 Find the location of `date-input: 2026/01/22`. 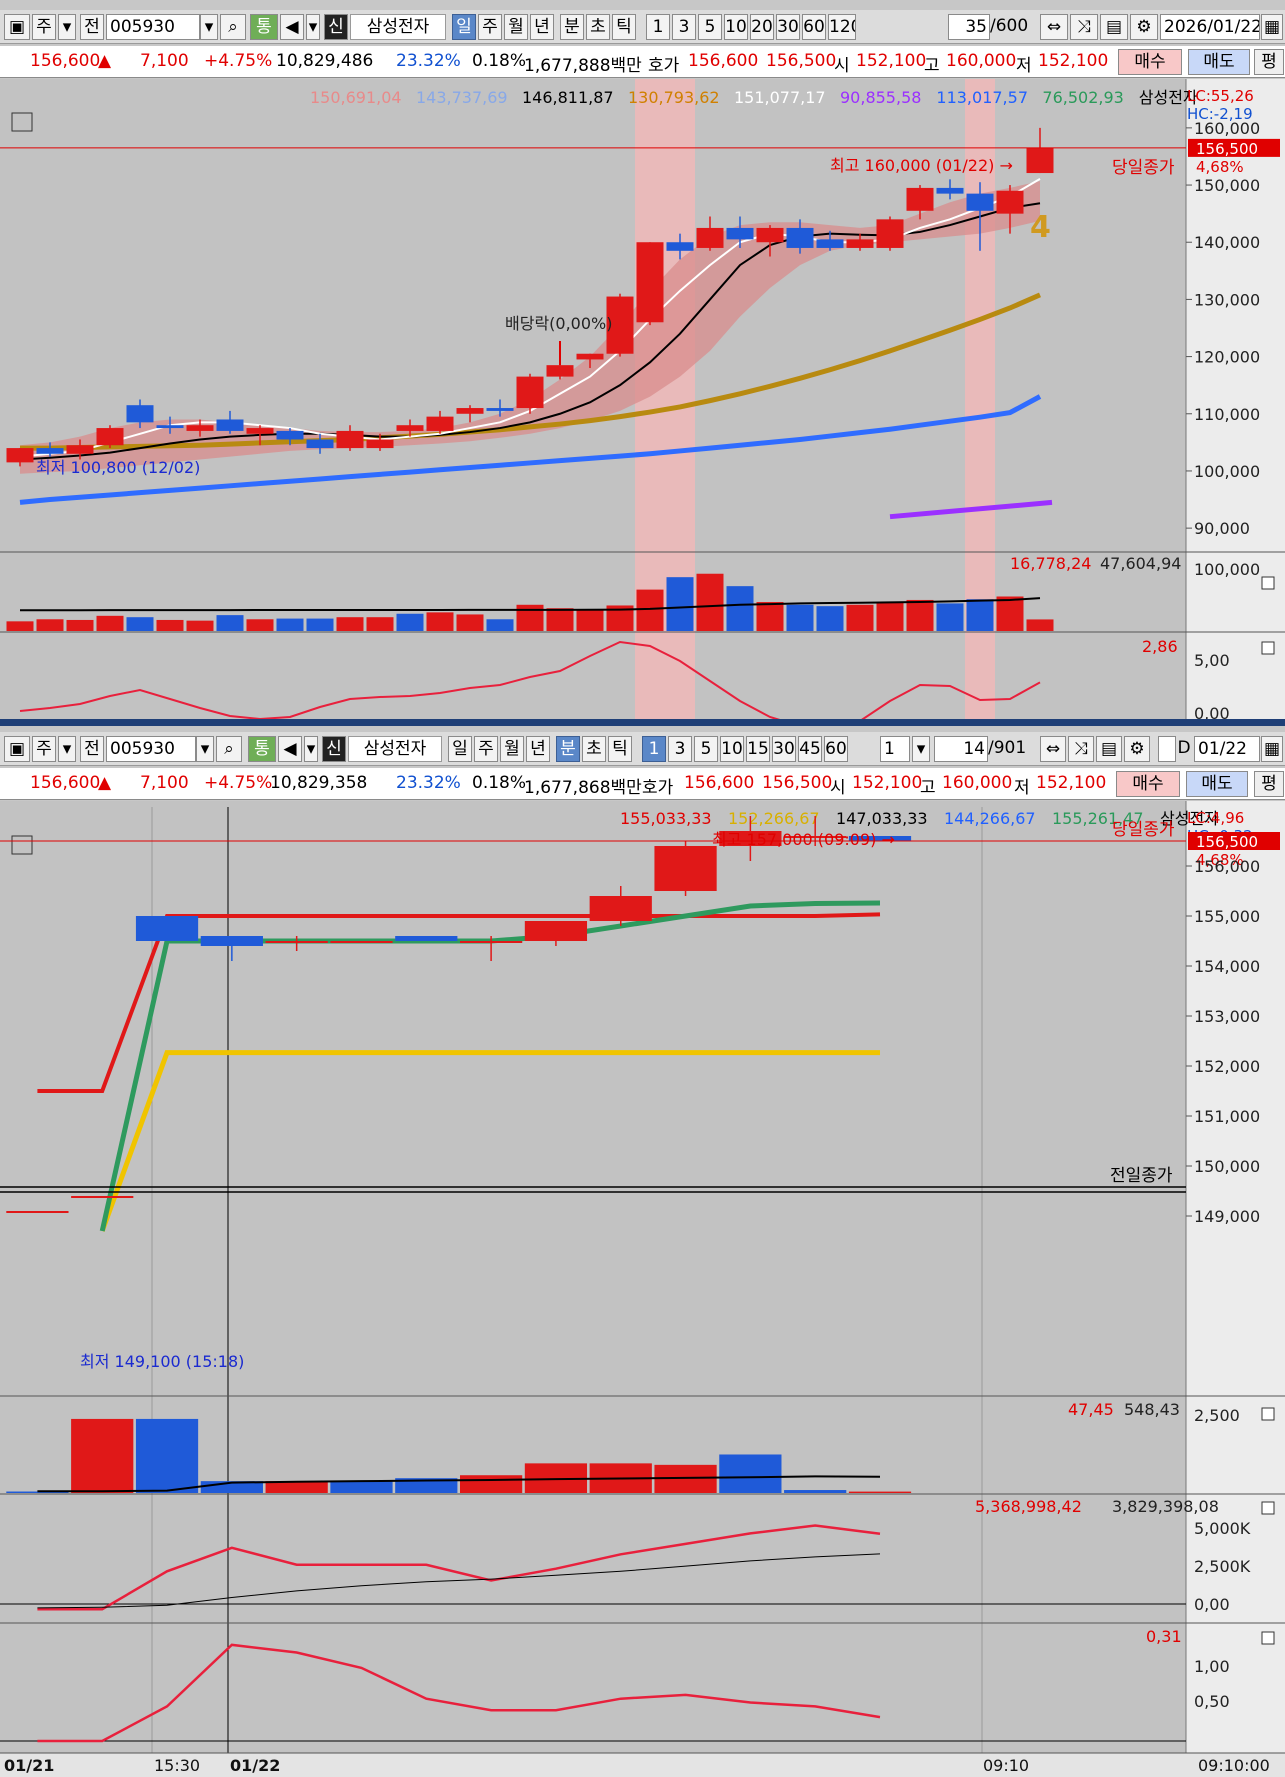

date-input: 2026/01/22 is located at coordinates (1210, 27).